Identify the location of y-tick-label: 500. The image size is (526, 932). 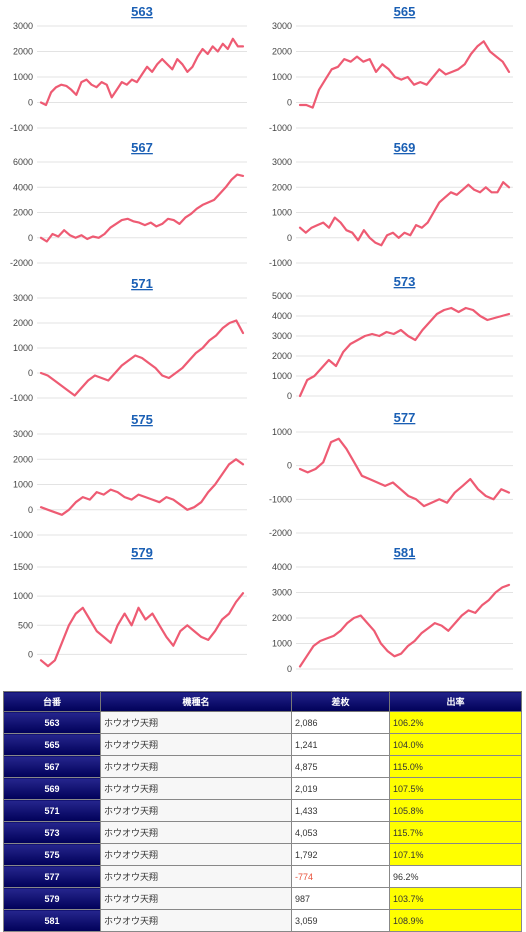
(25, 625).